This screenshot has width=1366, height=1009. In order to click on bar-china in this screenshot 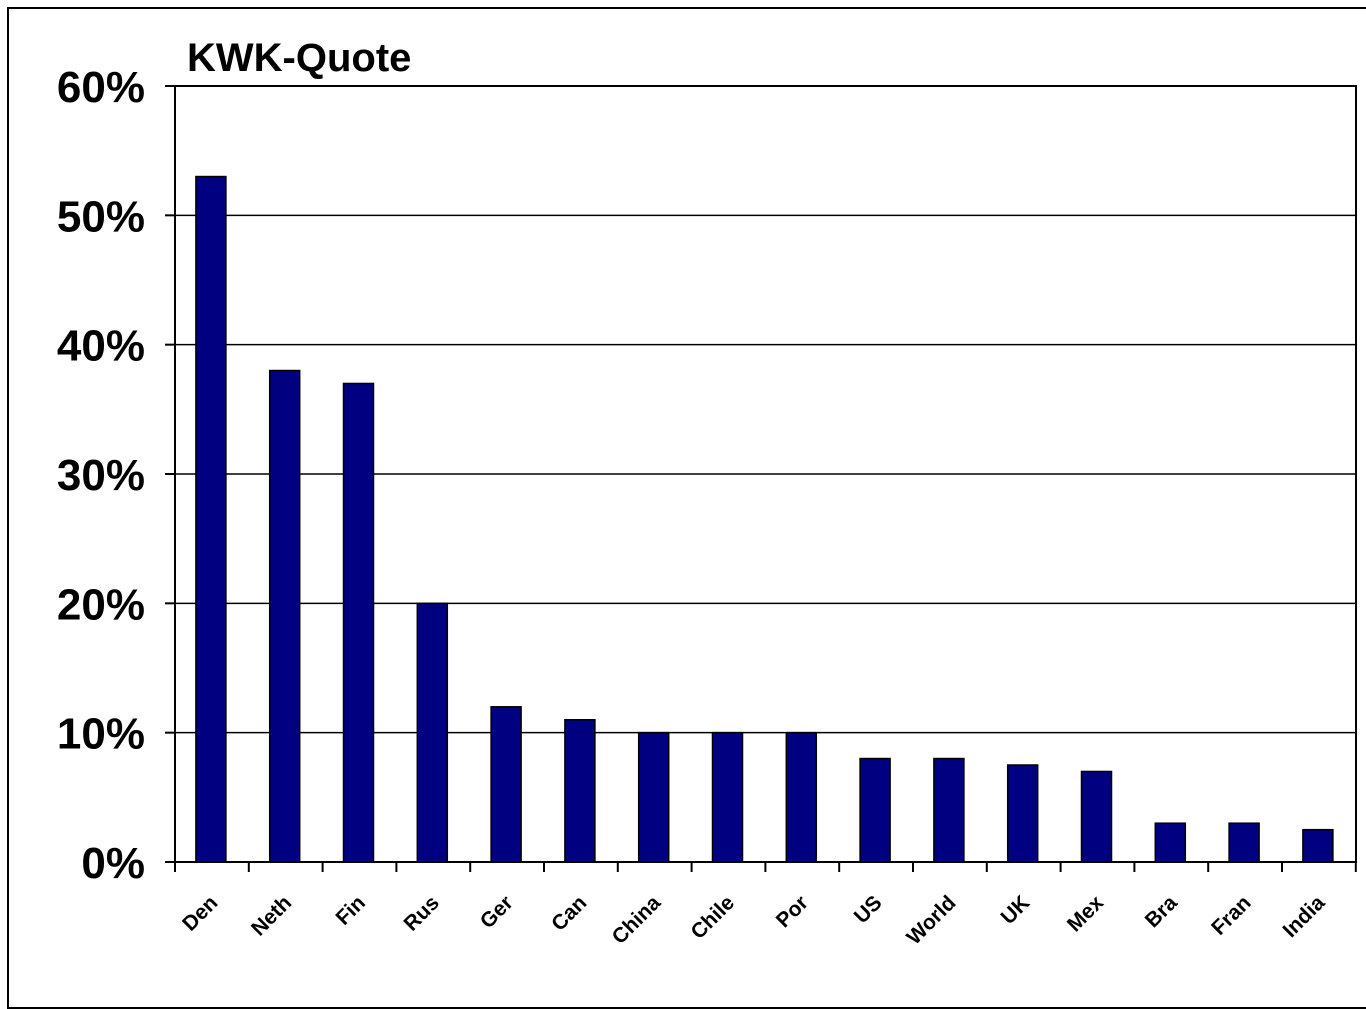, I will do `click(653, 797)`.